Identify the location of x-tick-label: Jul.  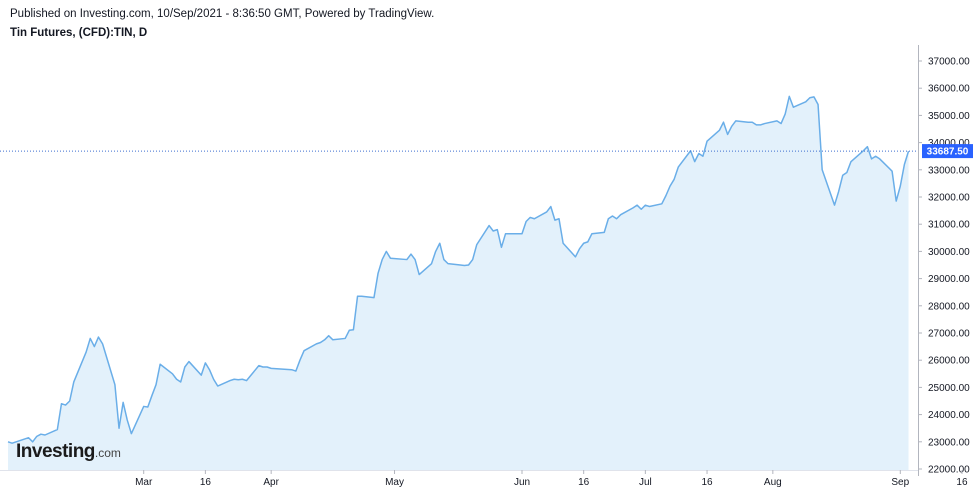
(645, 482).